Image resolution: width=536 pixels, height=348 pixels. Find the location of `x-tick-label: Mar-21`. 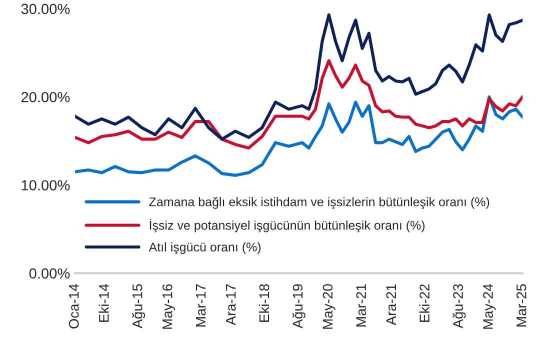

x-tick-label: Mar-21 is located at coordinates (361, 305).